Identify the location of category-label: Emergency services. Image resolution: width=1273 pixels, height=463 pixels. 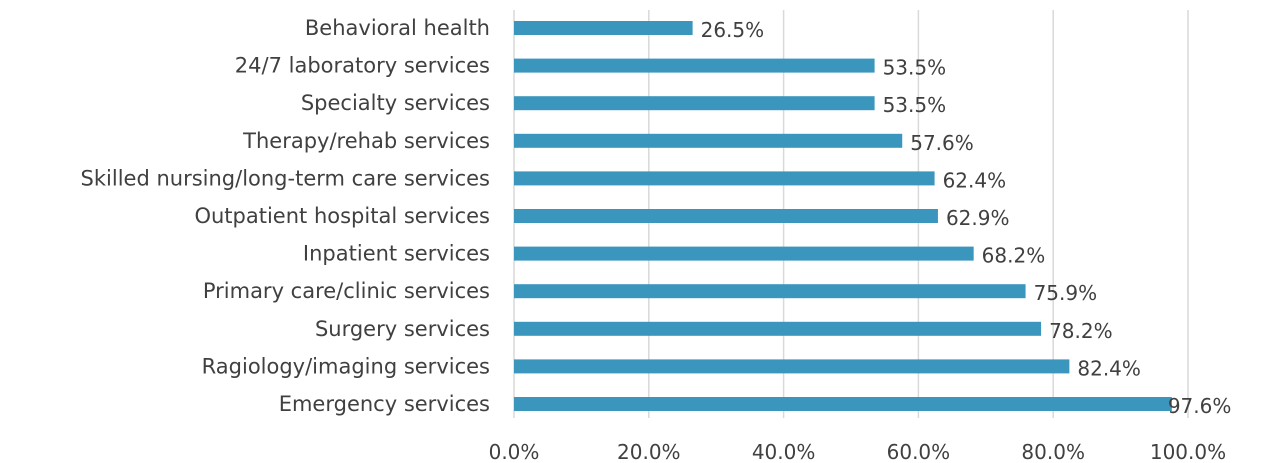
(384, 404).